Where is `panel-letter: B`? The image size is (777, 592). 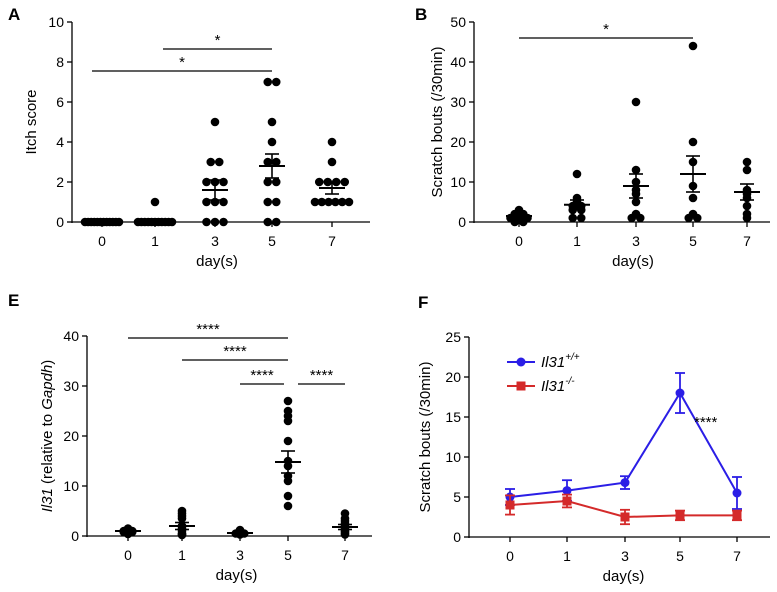 panel-letter: B is located at coordinates (421, 14).